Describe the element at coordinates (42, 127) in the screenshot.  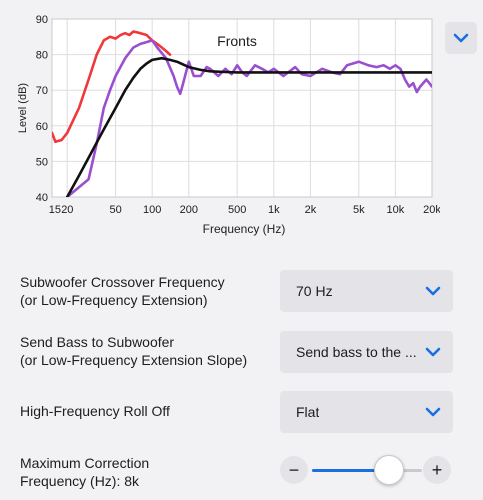
I see `y-tick-label: 60` at that location.